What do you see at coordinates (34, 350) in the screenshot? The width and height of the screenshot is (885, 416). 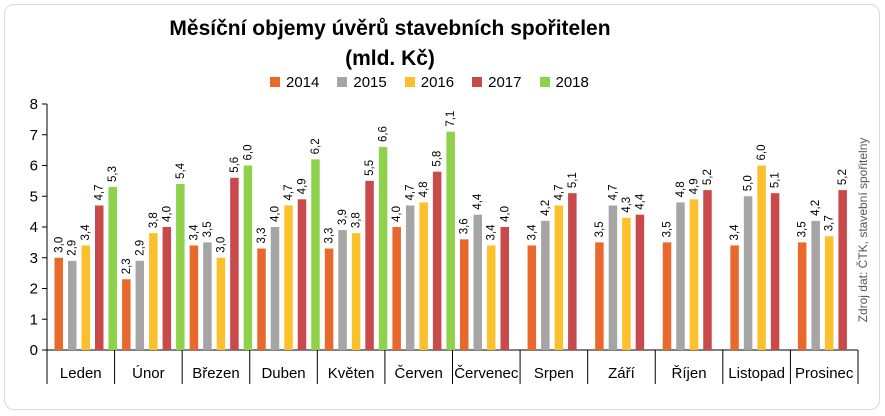 I see `y-tick-label: 0` at bounding box center [34, 350].